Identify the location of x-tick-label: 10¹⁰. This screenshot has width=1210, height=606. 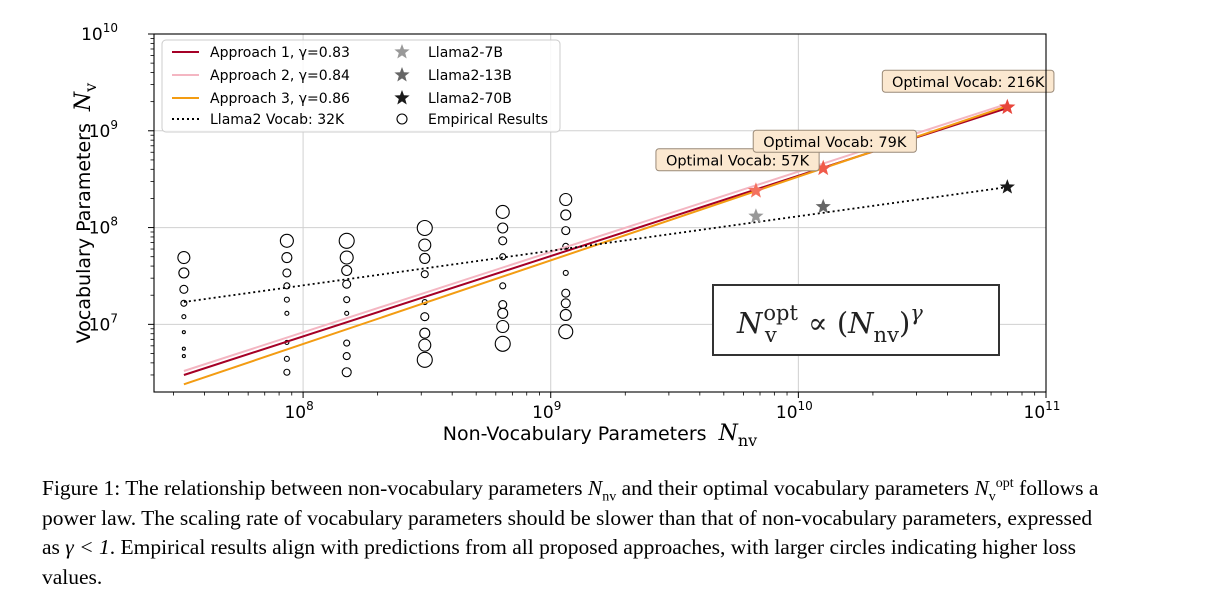
(794, 411).